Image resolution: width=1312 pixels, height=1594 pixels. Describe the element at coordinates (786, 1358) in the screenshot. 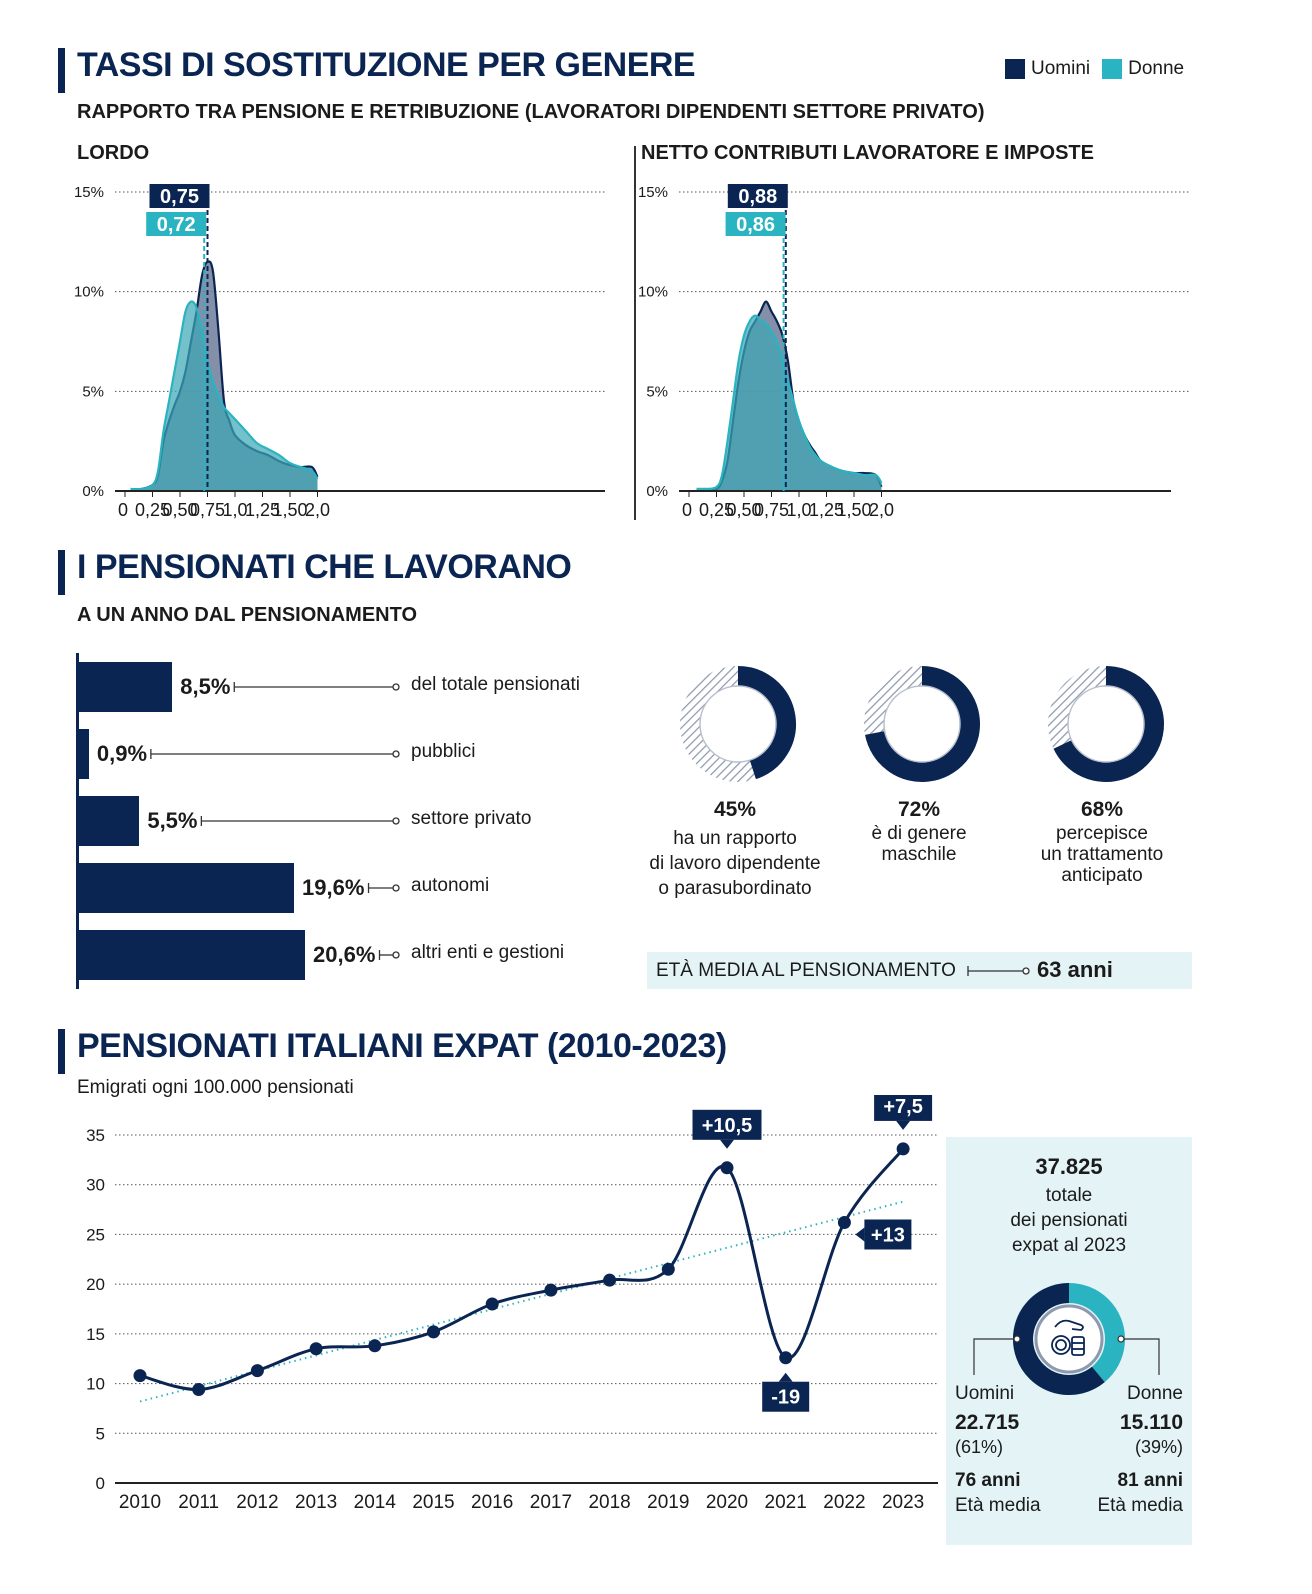

I see `line-point-2021` at that location.